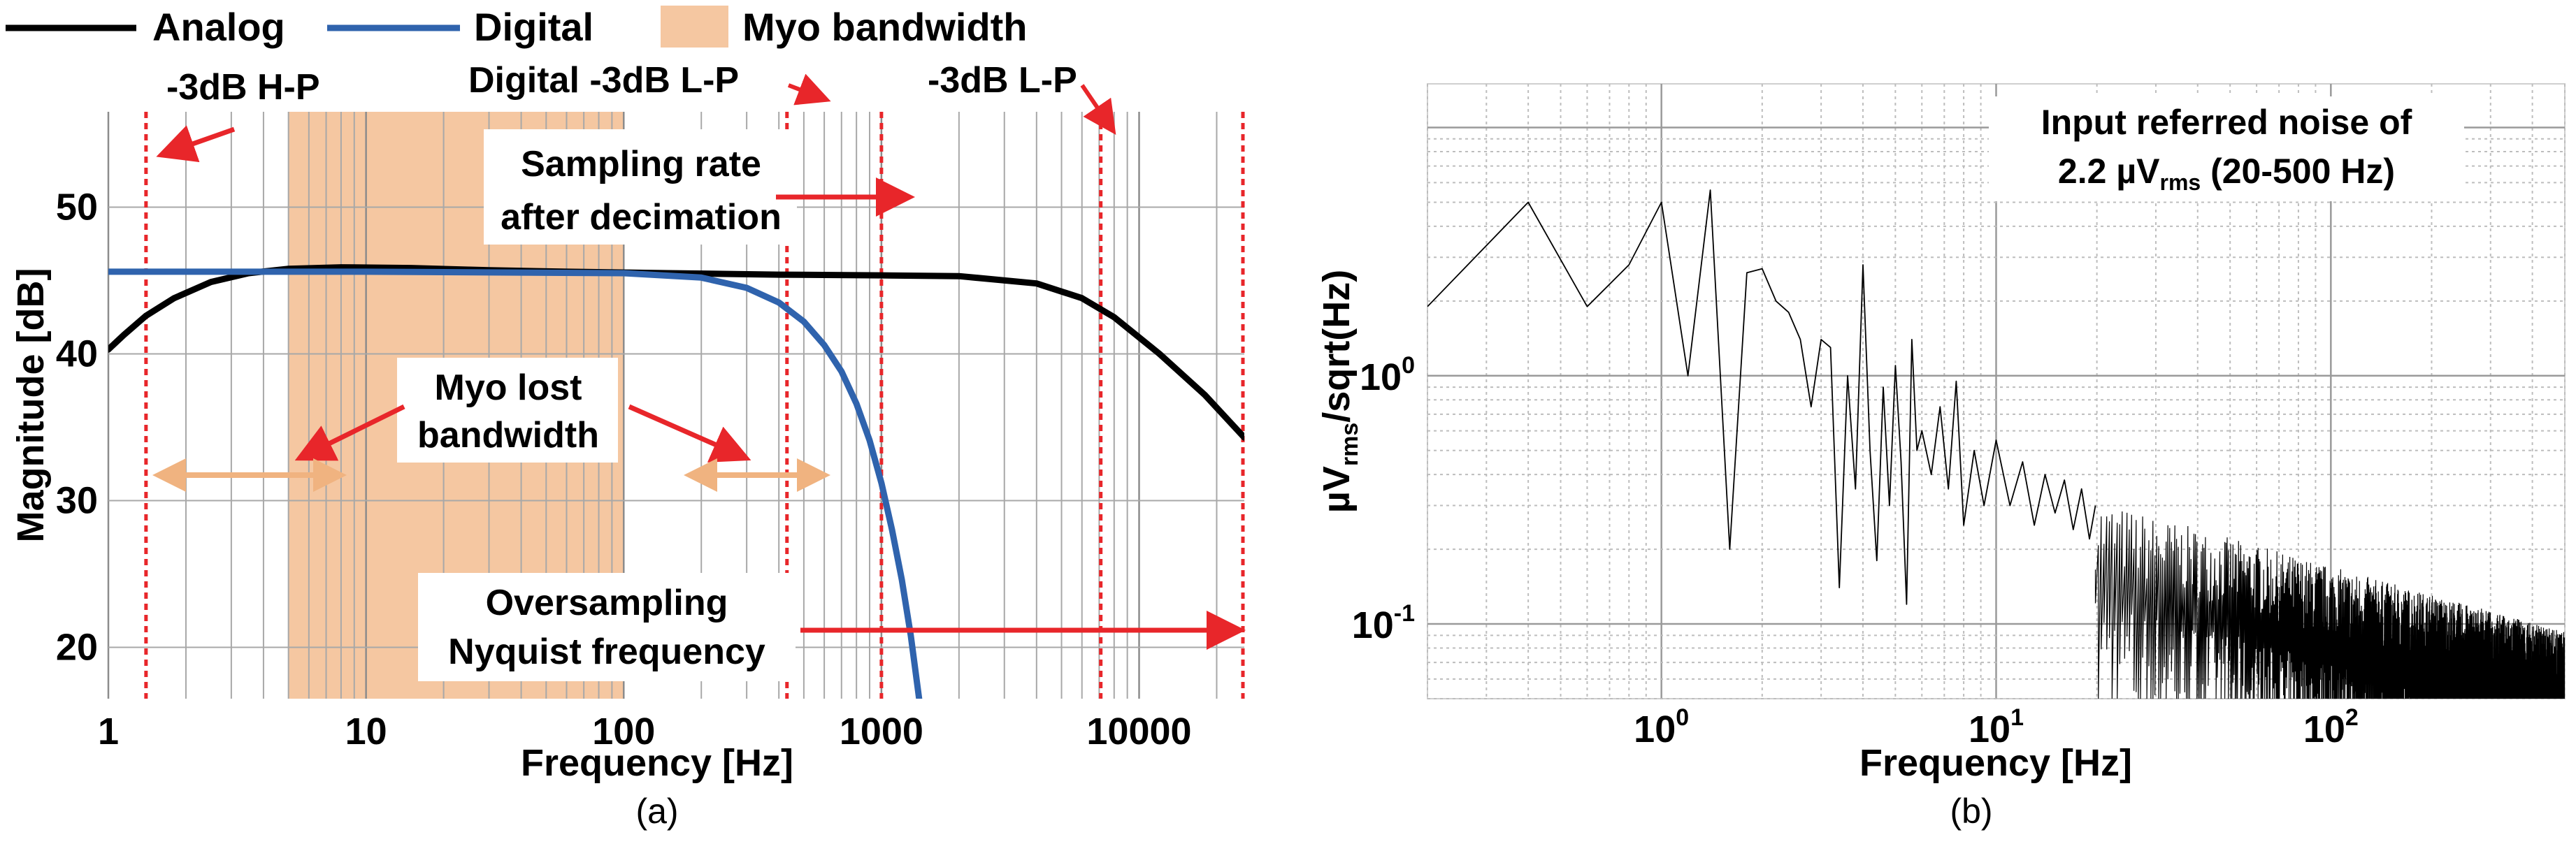 The height and width of the screenshot is (851, 2576). What do you see at coordinates (77, 648) in the screenshot?
I see `y-tick-label: 20` at bounding box center [77, 648].